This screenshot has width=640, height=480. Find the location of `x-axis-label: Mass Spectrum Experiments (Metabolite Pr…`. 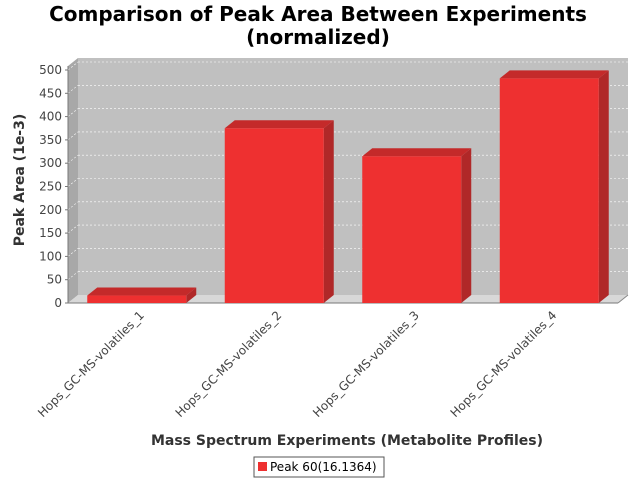

x-axis-label: Mass Spectrum Experiments (Metabolite Pr… is located at coordinates (347, 441).